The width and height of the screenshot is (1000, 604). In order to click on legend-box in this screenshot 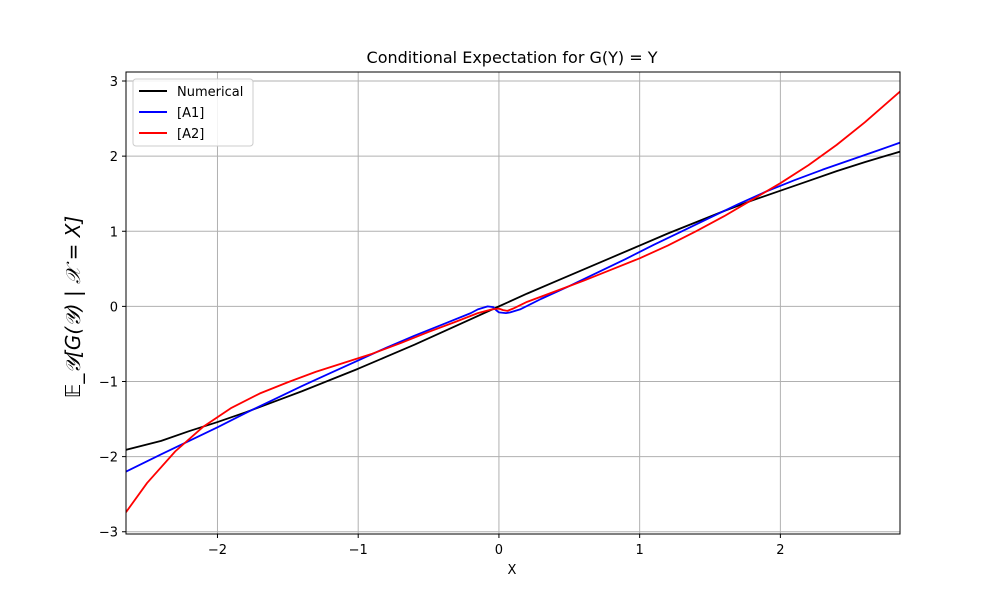, I will do `click(193, 112)`.